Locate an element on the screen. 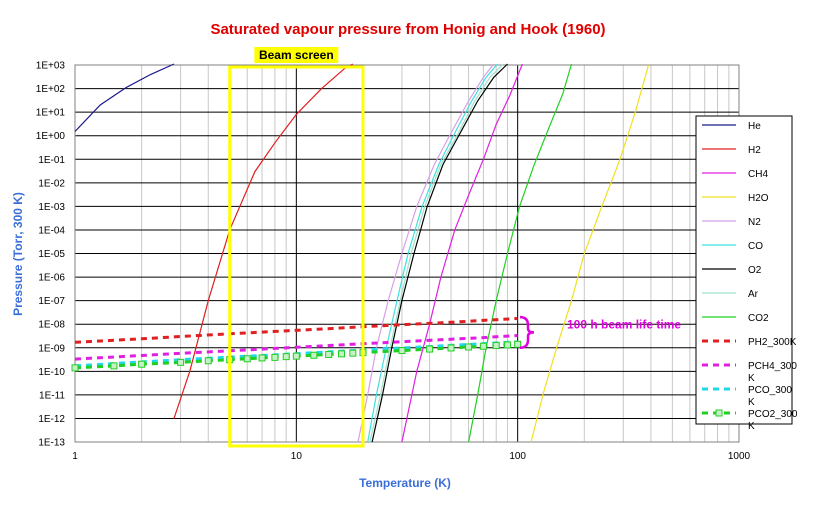 This screenshot has height=508, width=828. legend-label: CO is located at coordinates (755, 246).